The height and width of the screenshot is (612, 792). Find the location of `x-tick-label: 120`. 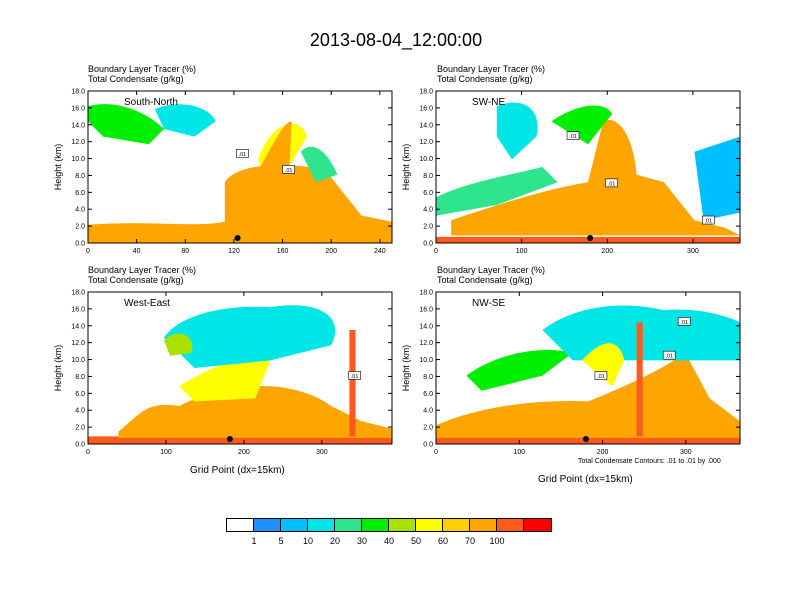

x-tick-label: 120 is located at coordinates (234, 251).